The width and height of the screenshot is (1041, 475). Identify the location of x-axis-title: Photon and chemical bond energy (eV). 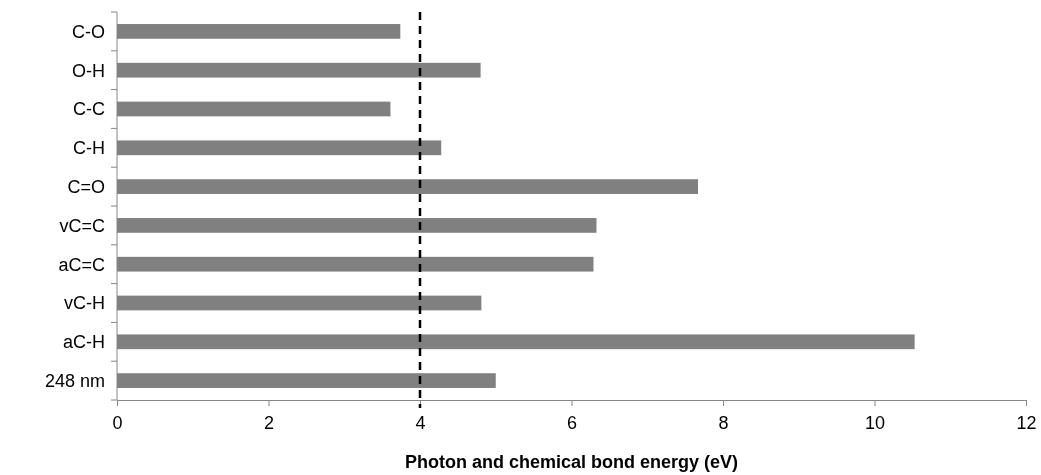
(571, 462).